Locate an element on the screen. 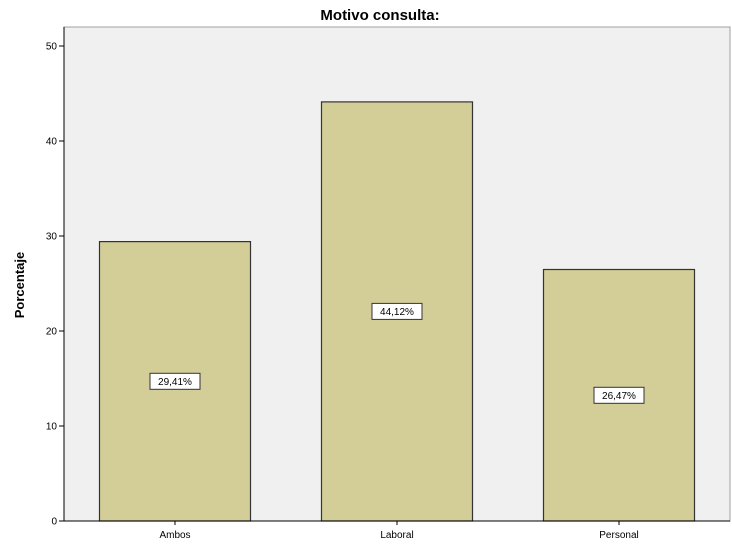 The width and height of the screenshot is (732, 546). data-label-box-personal is located at coordinates (619, 395).